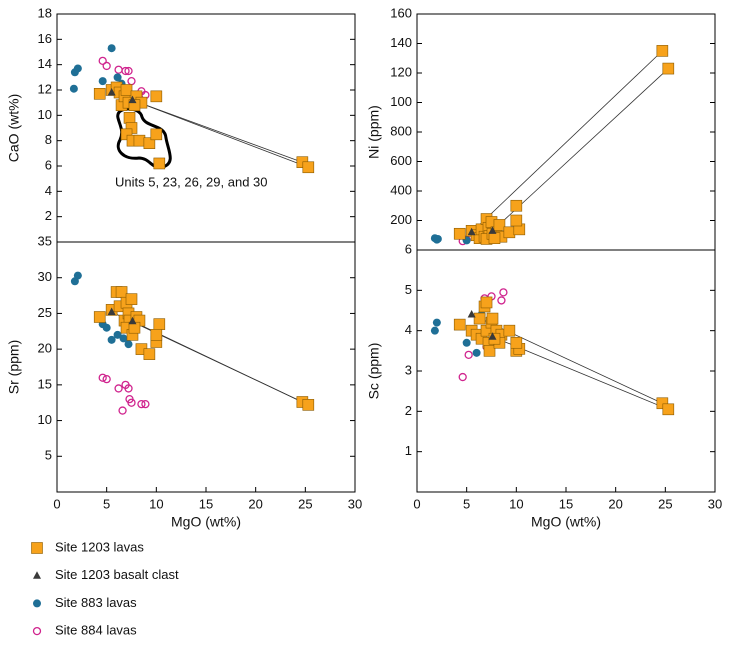 The image size is (731, 647). What do you see at coordinates (408, 248) in the screenshot?
I see `y-tick-label: 6` at bounding box center [408, 248].